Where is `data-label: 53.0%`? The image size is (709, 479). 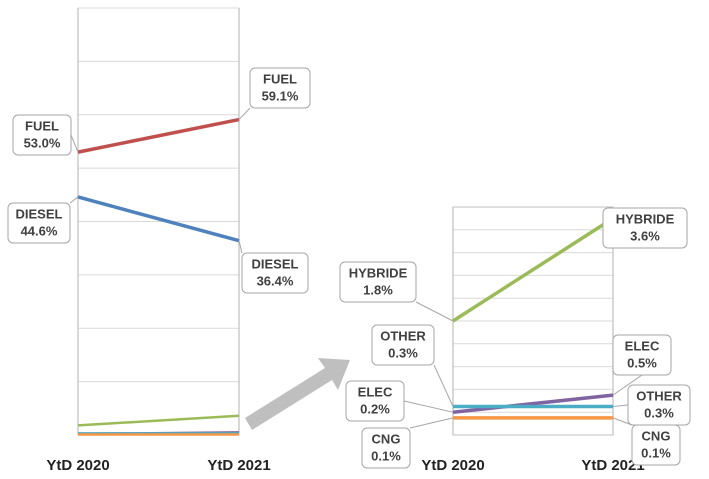 data-label: 53.0% is located at coordinates (42, 142).